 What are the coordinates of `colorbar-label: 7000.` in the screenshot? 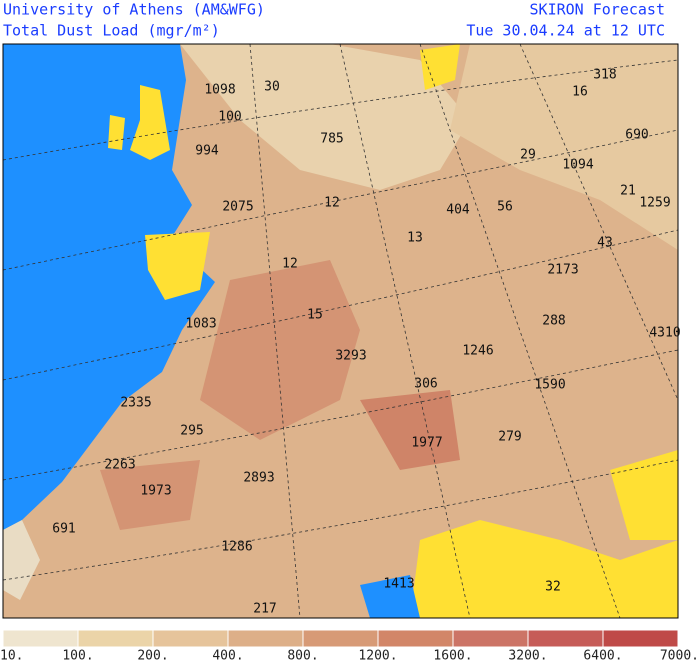 It's located at (679, 656).